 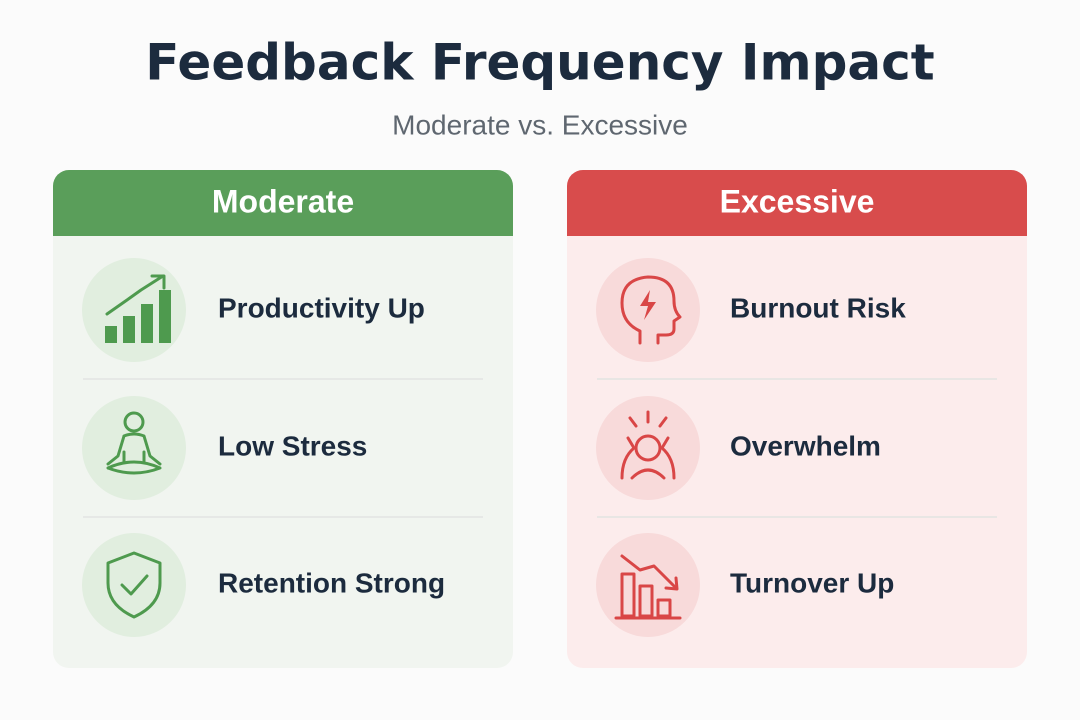 I want to click on decline-icon, so click(x=648, y=587).